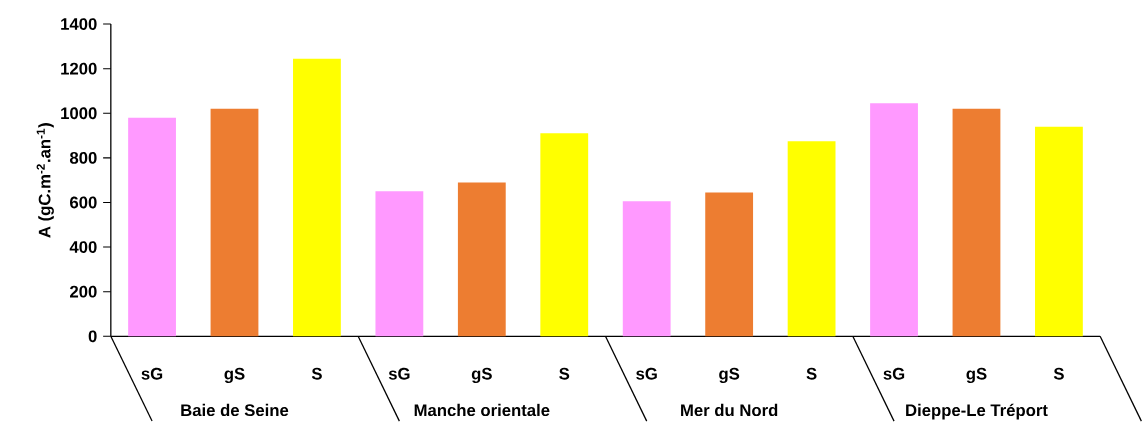  I want to click on y-tick-label: 200, so click(83, 291).